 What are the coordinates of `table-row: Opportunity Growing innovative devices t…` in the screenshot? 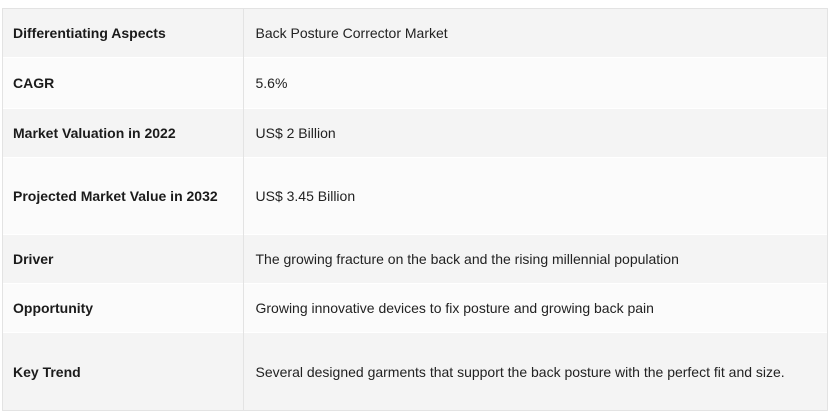 It's located at (415, 308).